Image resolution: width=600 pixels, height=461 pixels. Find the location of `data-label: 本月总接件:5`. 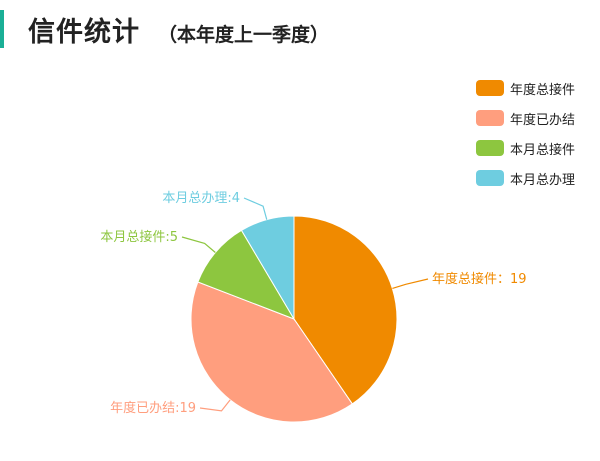

data-label: 本月总接件:5 is located at coordinates (139, 237).